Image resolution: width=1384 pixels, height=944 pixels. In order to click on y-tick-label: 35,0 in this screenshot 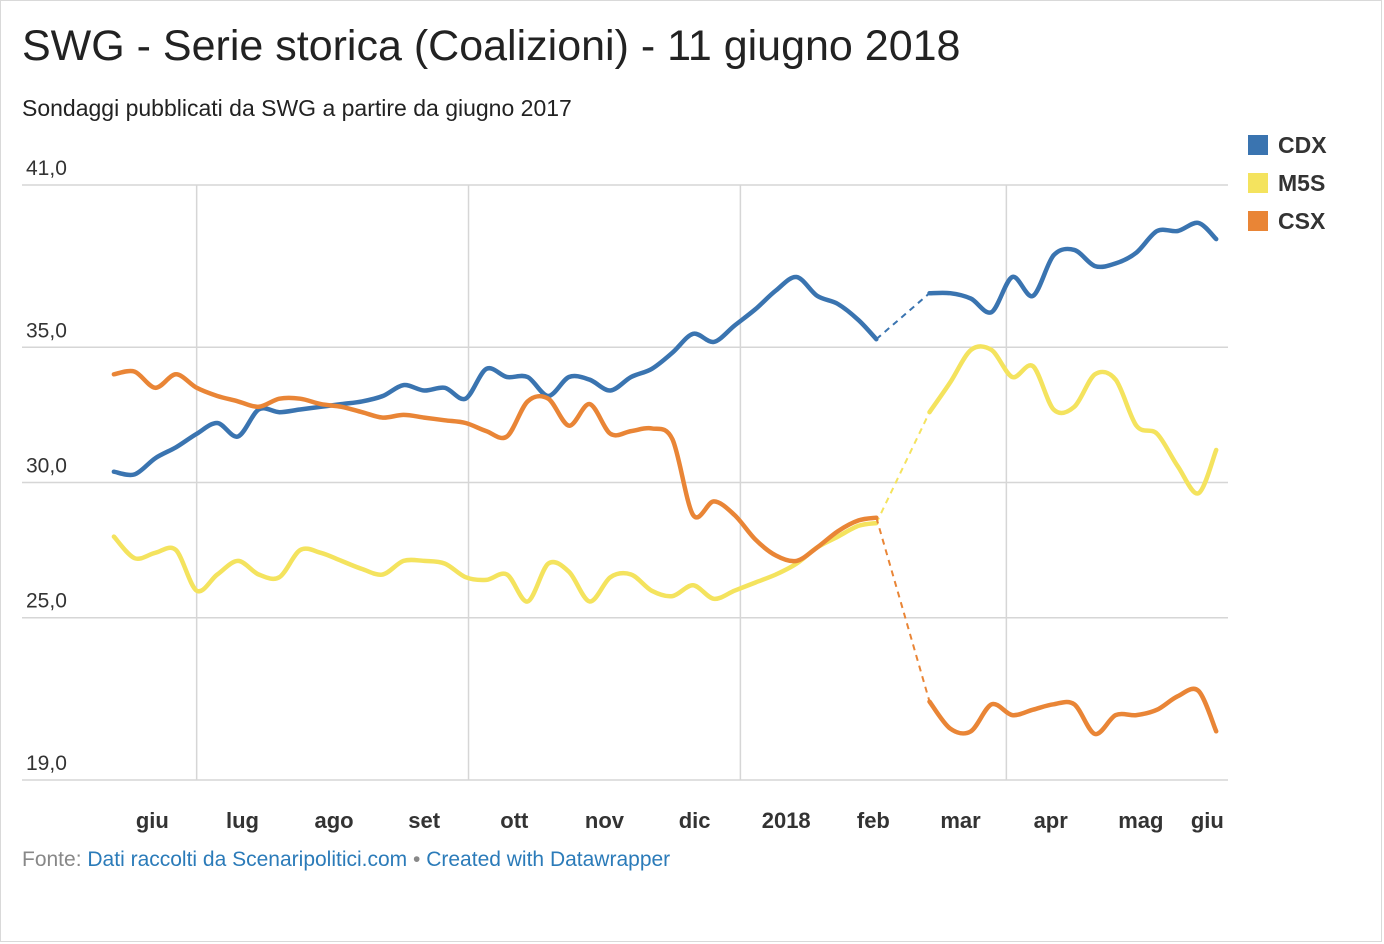, I will do `click(46, 330)`.